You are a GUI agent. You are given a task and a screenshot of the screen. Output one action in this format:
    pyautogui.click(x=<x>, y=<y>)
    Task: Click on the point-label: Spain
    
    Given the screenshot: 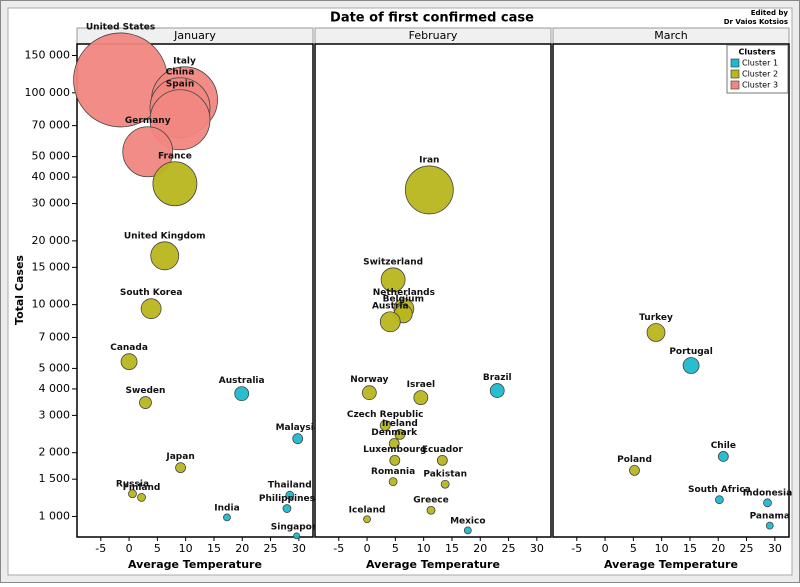 What is the action you would take?
    pyautogui.click(x=180, y=84)
    